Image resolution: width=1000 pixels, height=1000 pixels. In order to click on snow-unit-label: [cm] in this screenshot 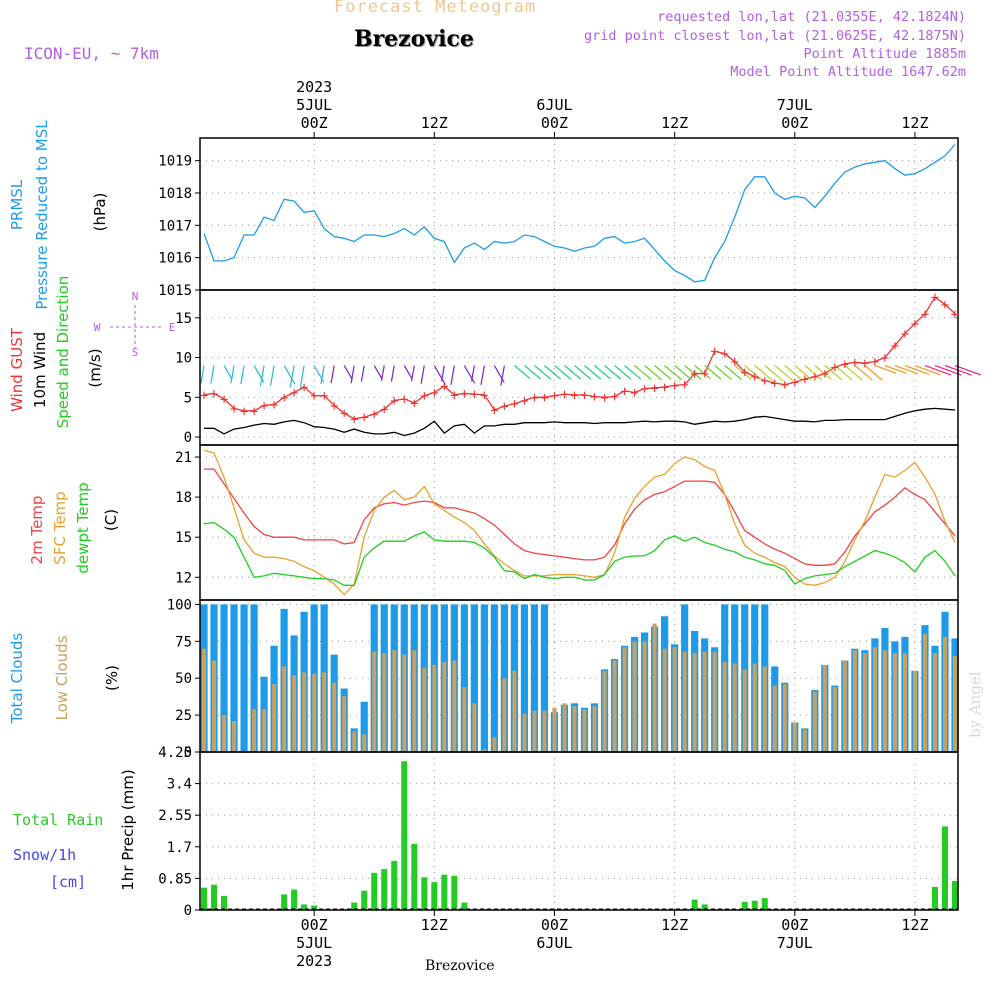, I will do `click(68, 882)`.